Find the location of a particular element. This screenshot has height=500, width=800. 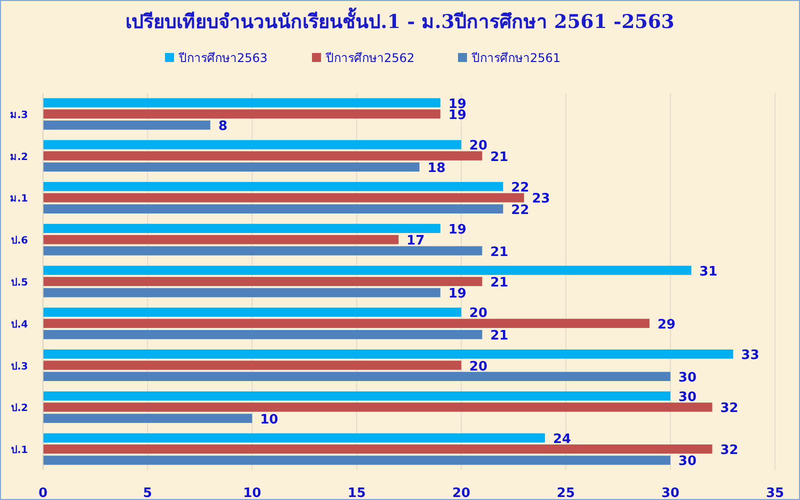

y-tick-label: ม.3 is located at coordinates (19, 115).